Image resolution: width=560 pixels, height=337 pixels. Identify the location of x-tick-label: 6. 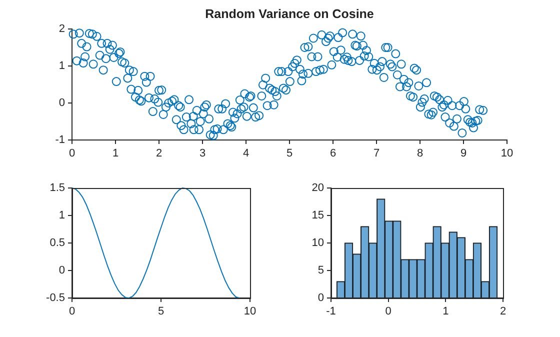
(333, 154).